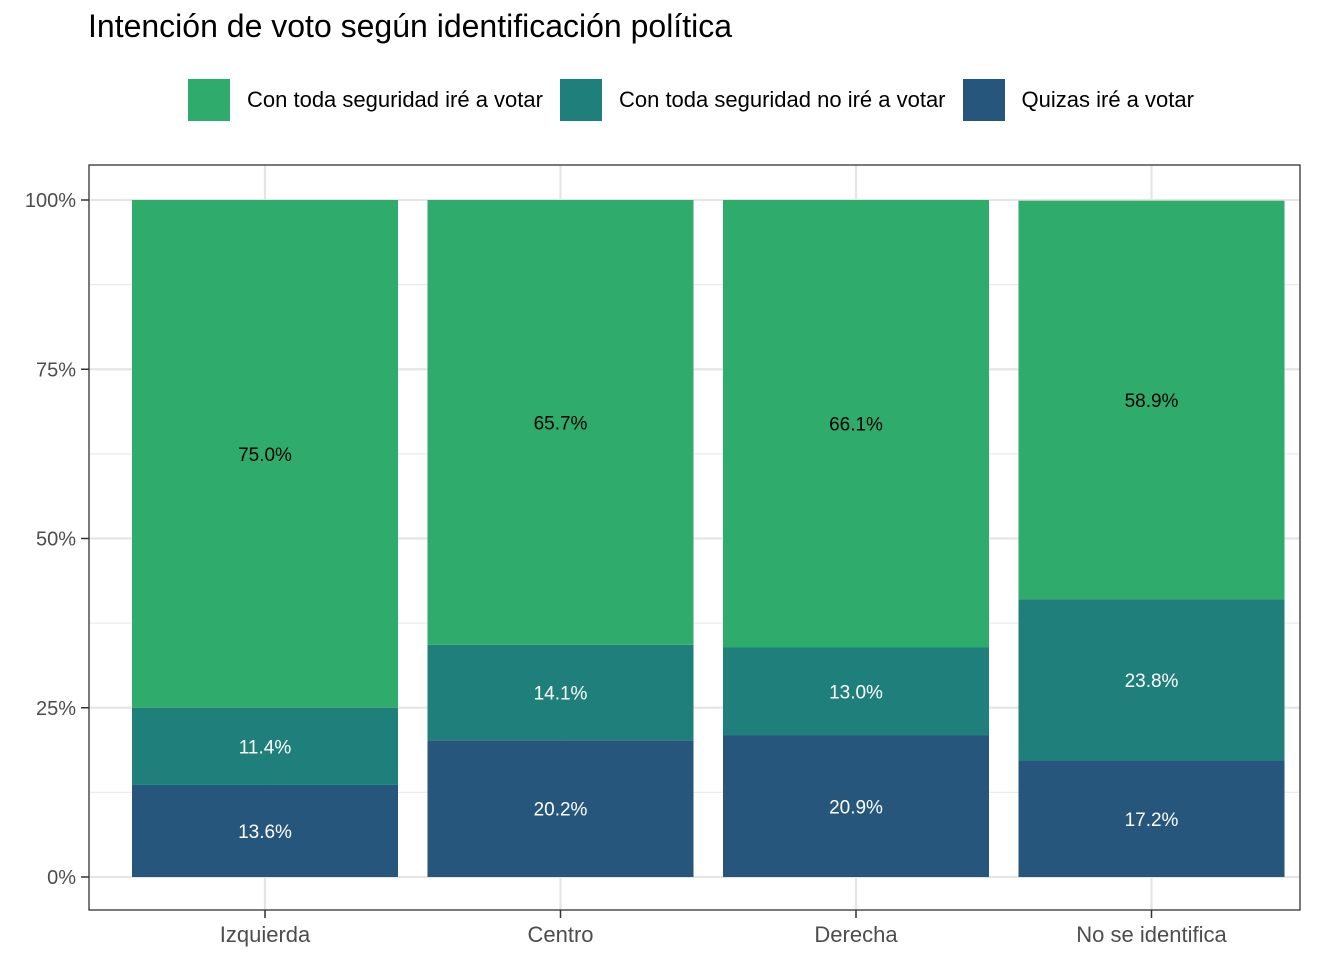 The width and height of the screenshot is (1344, 960). I want to click on legend-item-quizas-votar: Quizas iré a votar, so click(1078, 100).